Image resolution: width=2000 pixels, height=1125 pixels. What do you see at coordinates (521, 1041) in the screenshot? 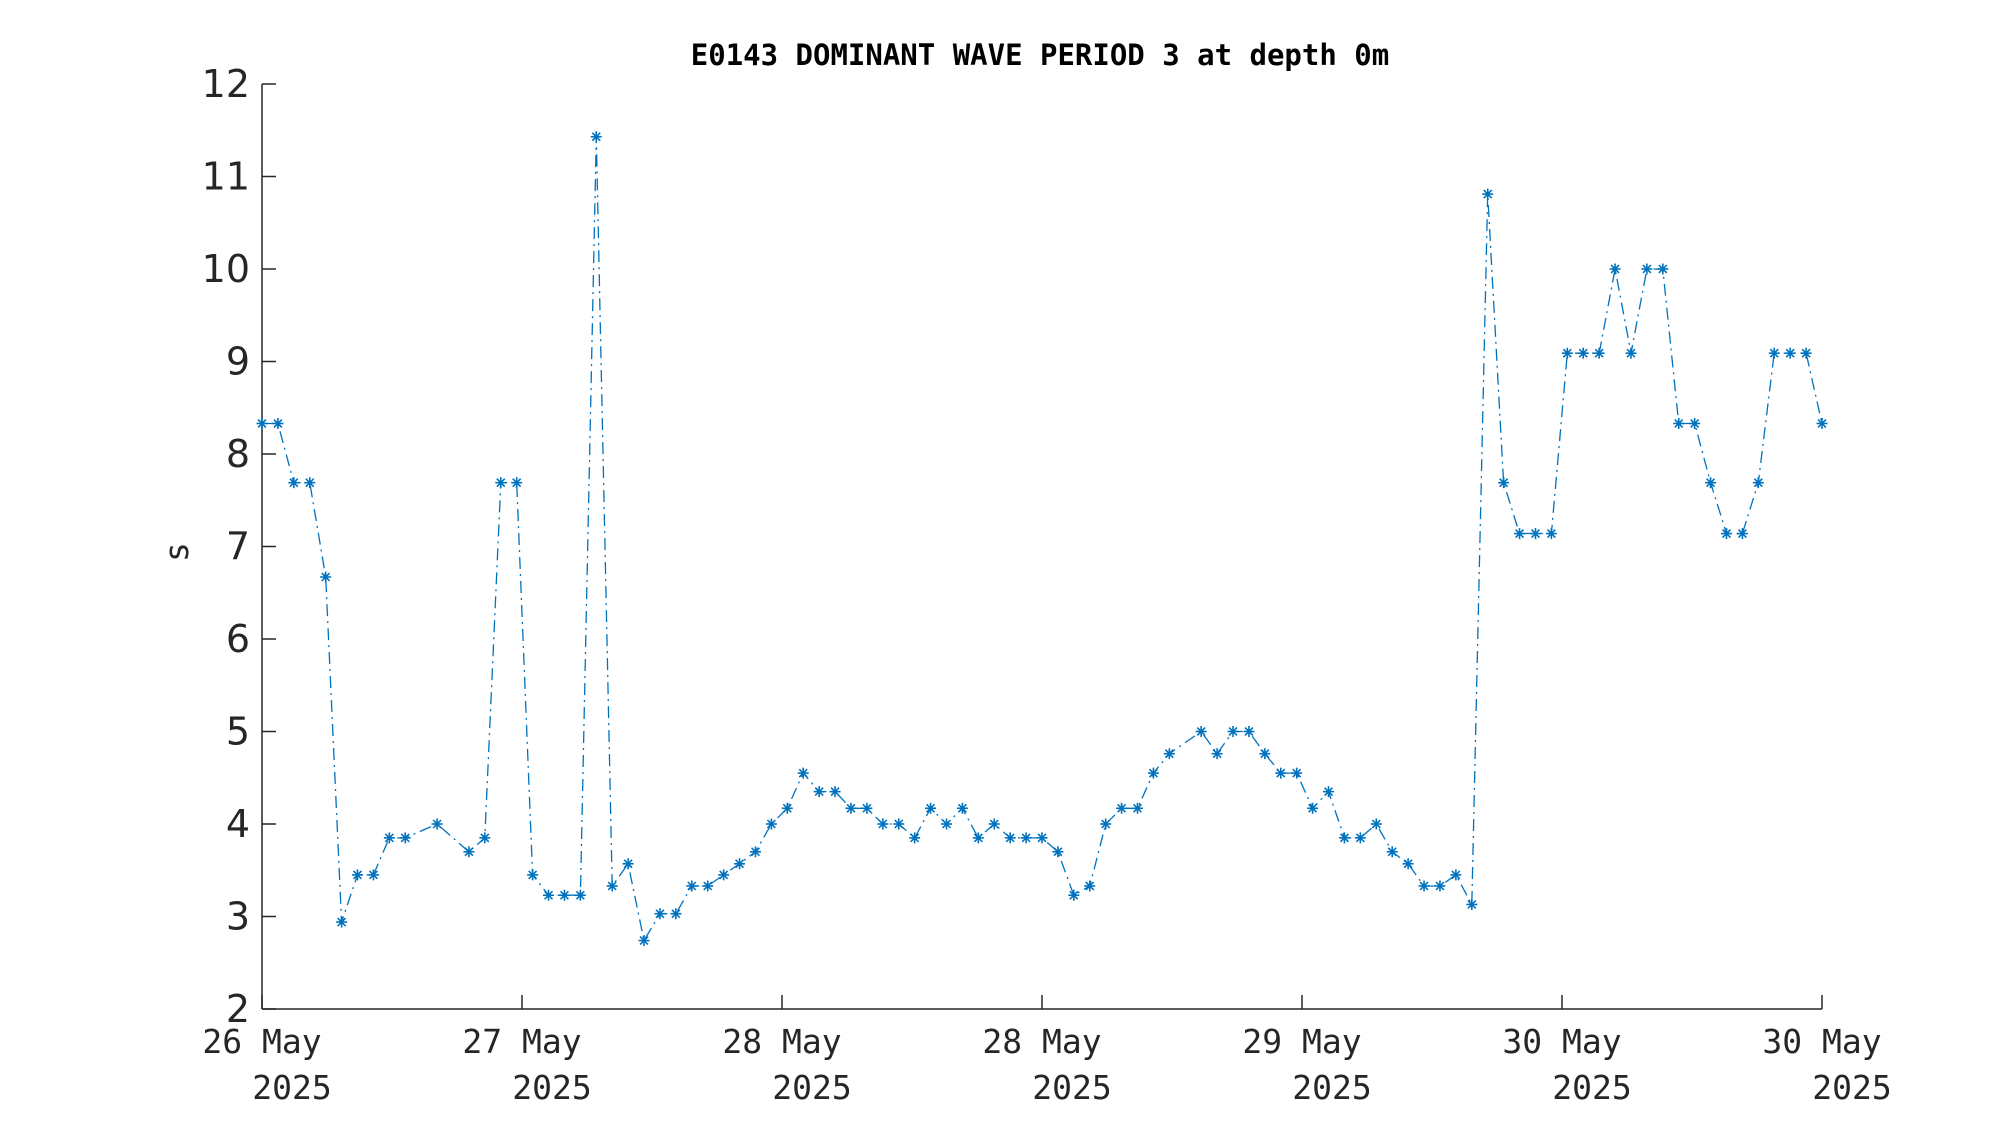
I see `x-tick-label-date: 27 May` at bounding box center [521, 1041].